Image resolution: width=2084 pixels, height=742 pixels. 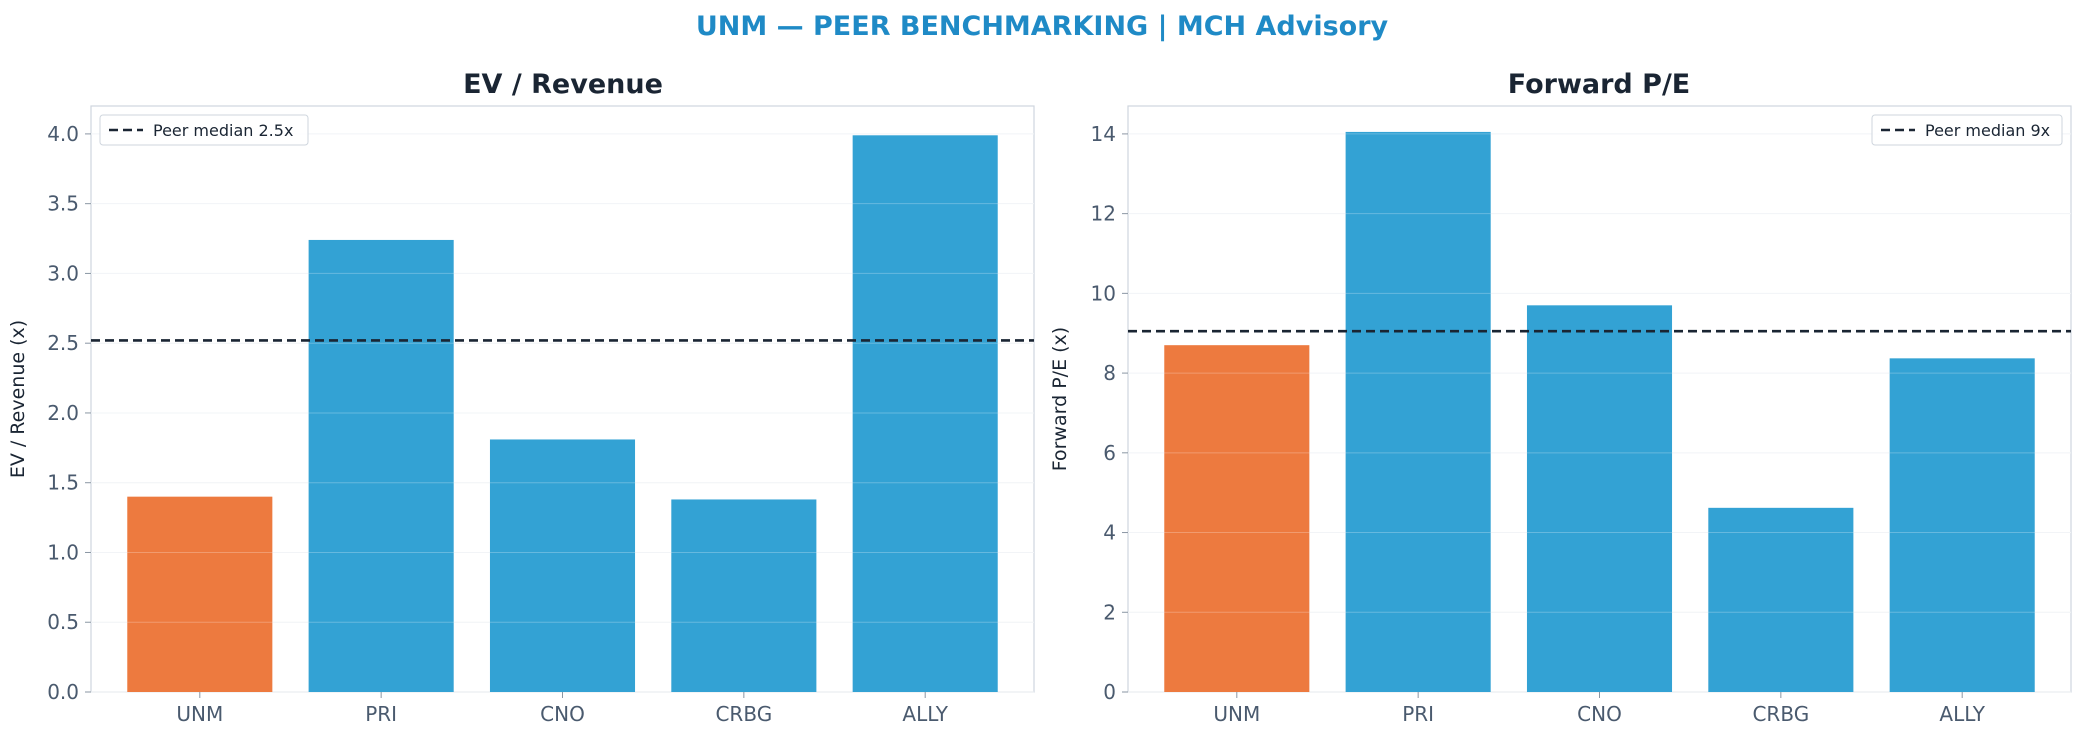 I want to click on y-tick-label: 2.5, so click(x=63, y=343).